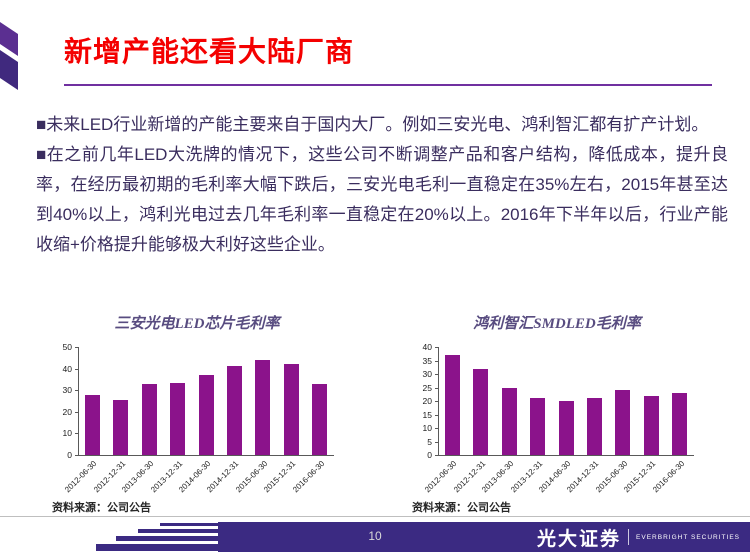 Image resolution: width=750 pixels, height=560 pixels. I want to click on chart-title-hongli: 鸿利智汇SMDLED毛利率, so click(557, 324).